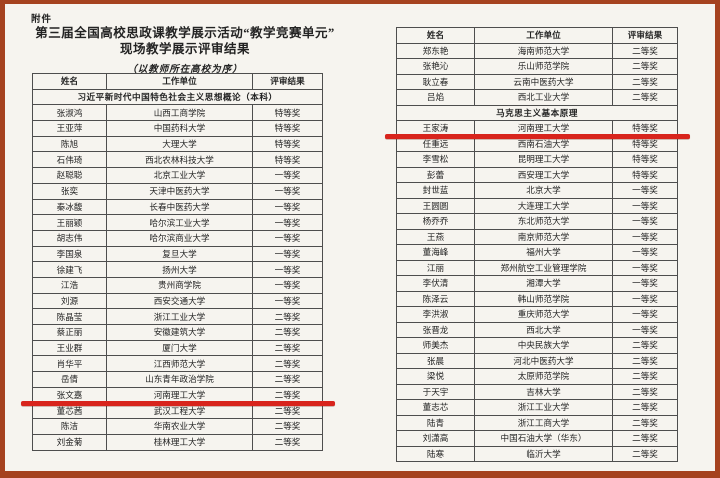  I want to click on org-cell: 湘潭大学, so click(543, 283).